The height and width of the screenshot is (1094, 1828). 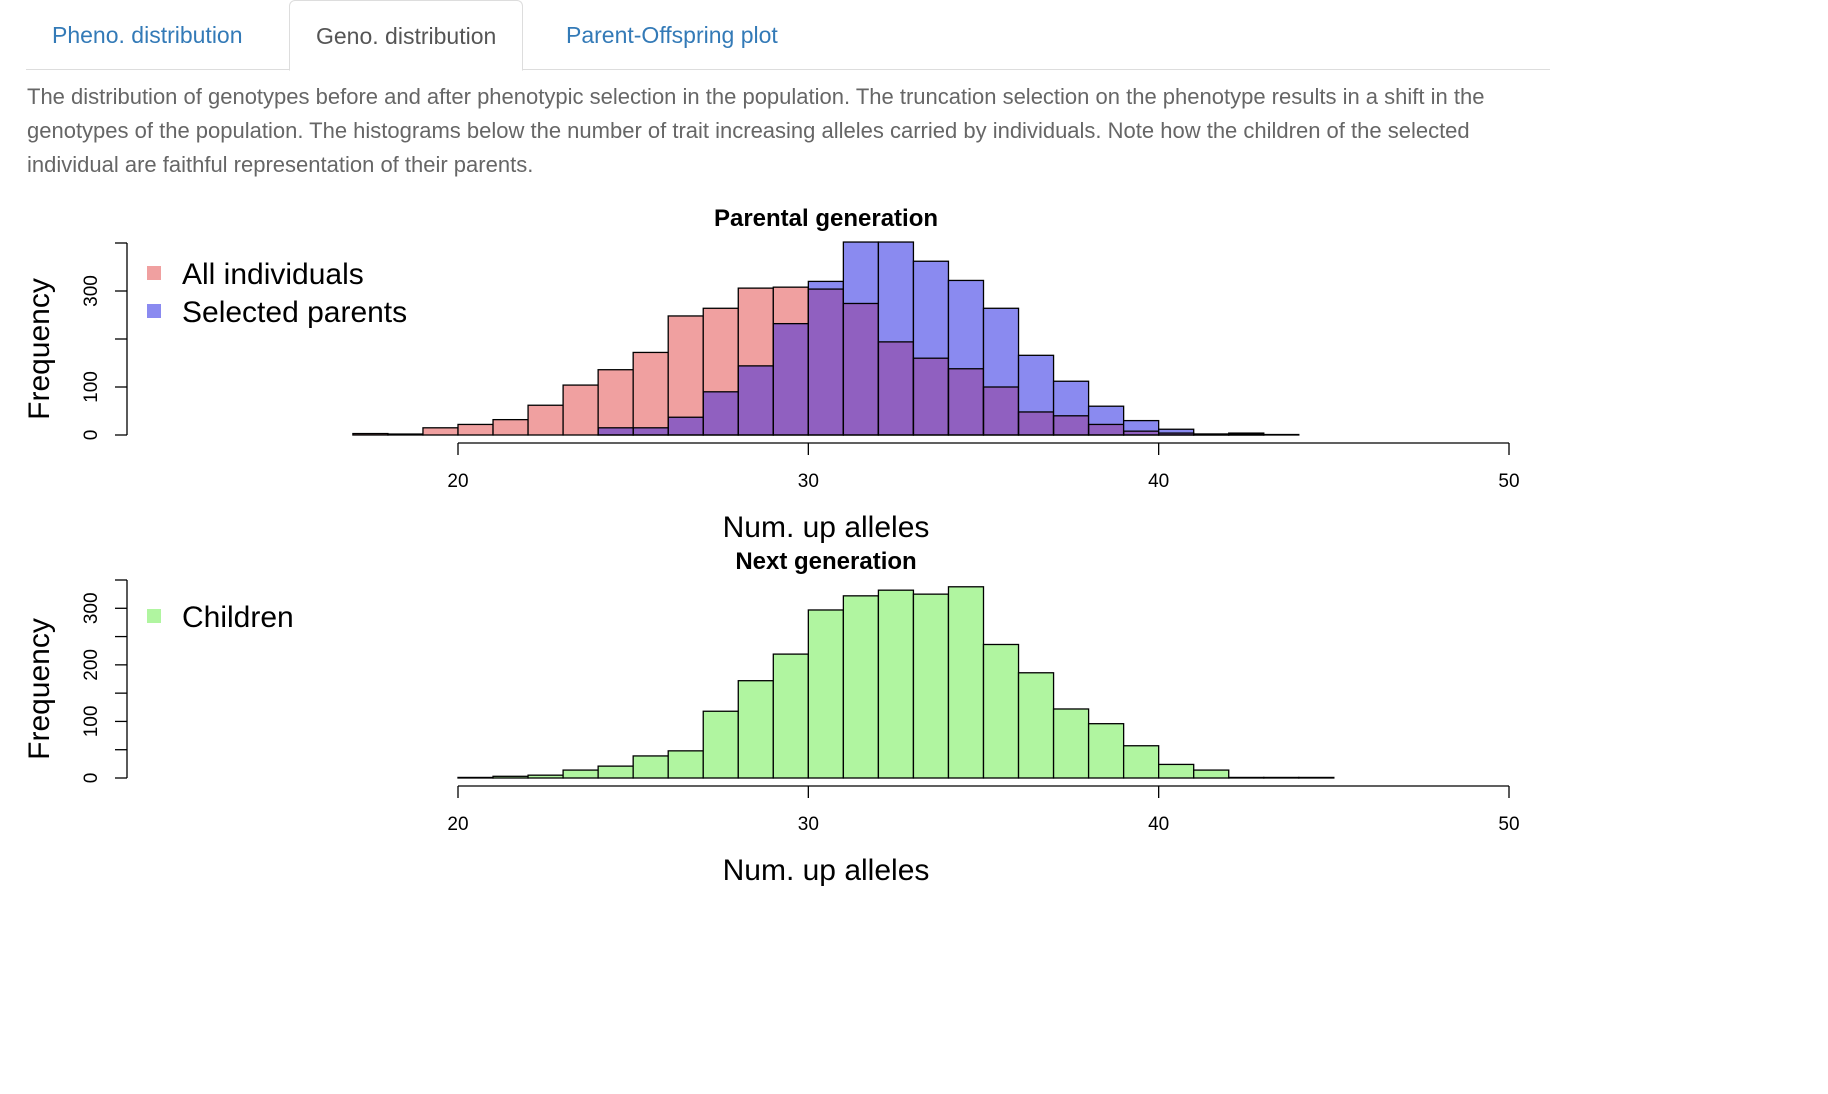 I want to click on legend-label: Children, so click(x=238, y=617).